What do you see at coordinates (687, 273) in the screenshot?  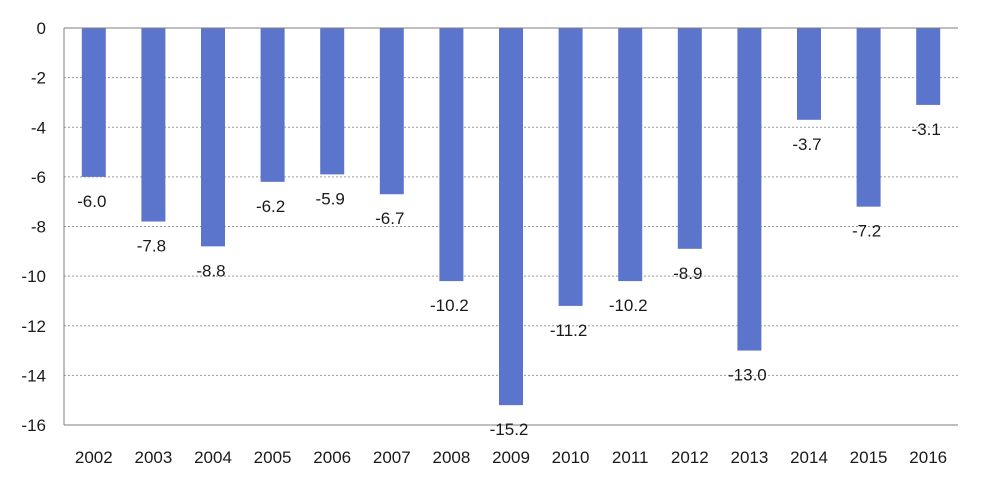 I see `data-label: -8.9` at bounding box center [687, 273].